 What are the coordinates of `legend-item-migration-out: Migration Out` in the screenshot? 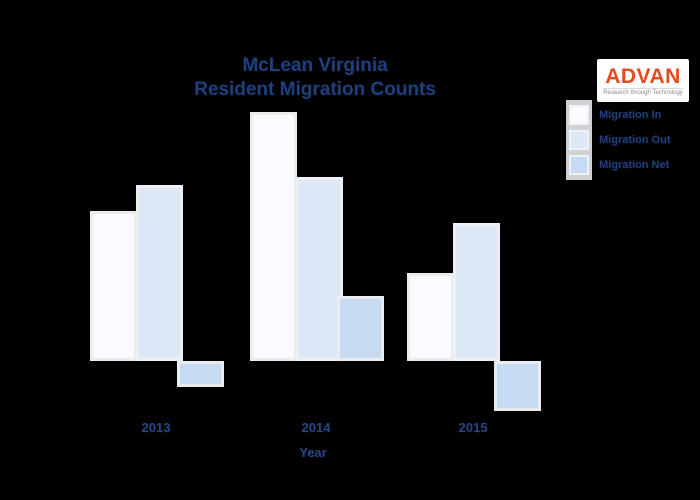 It's located at (634, 139).